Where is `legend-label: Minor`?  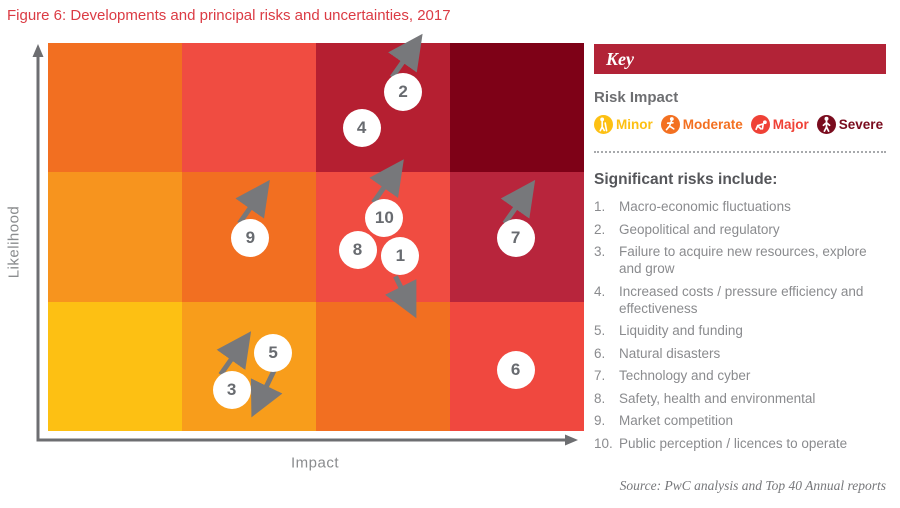 legend-label: Minor is located at coordinates (634, 124).